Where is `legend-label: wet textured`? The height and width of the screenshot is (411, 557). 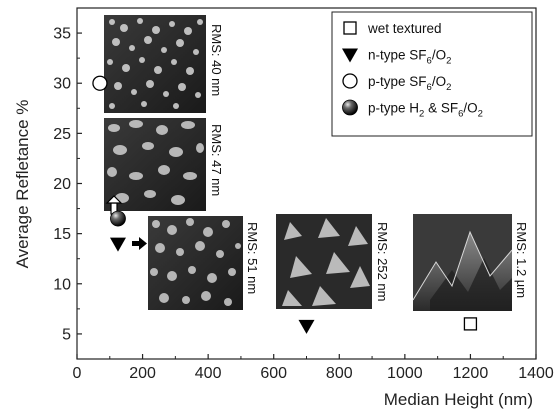 legend-label: wet textured is located at coordinates (404, 28).